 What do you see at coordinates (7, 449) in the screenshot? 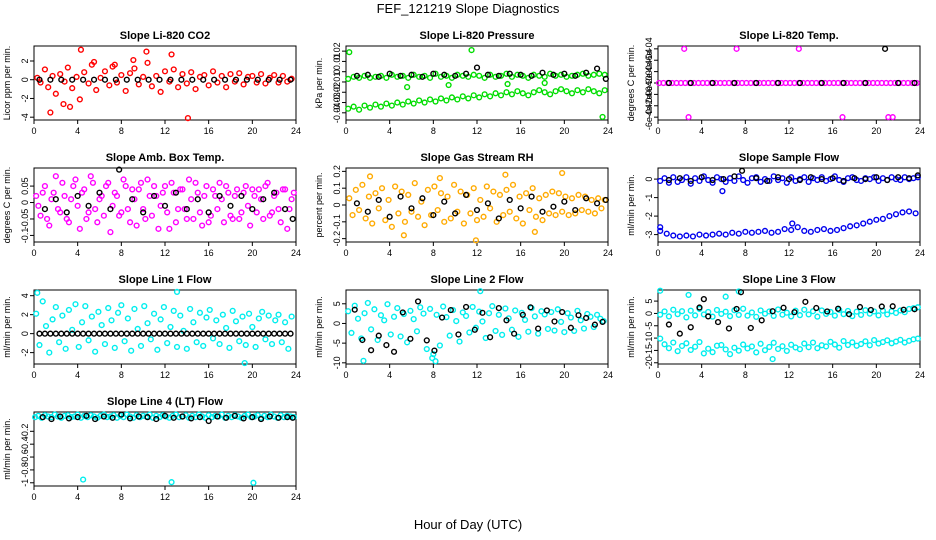
I see `y-axis-label: ml/min per min.` at bounding box center [7, 449].